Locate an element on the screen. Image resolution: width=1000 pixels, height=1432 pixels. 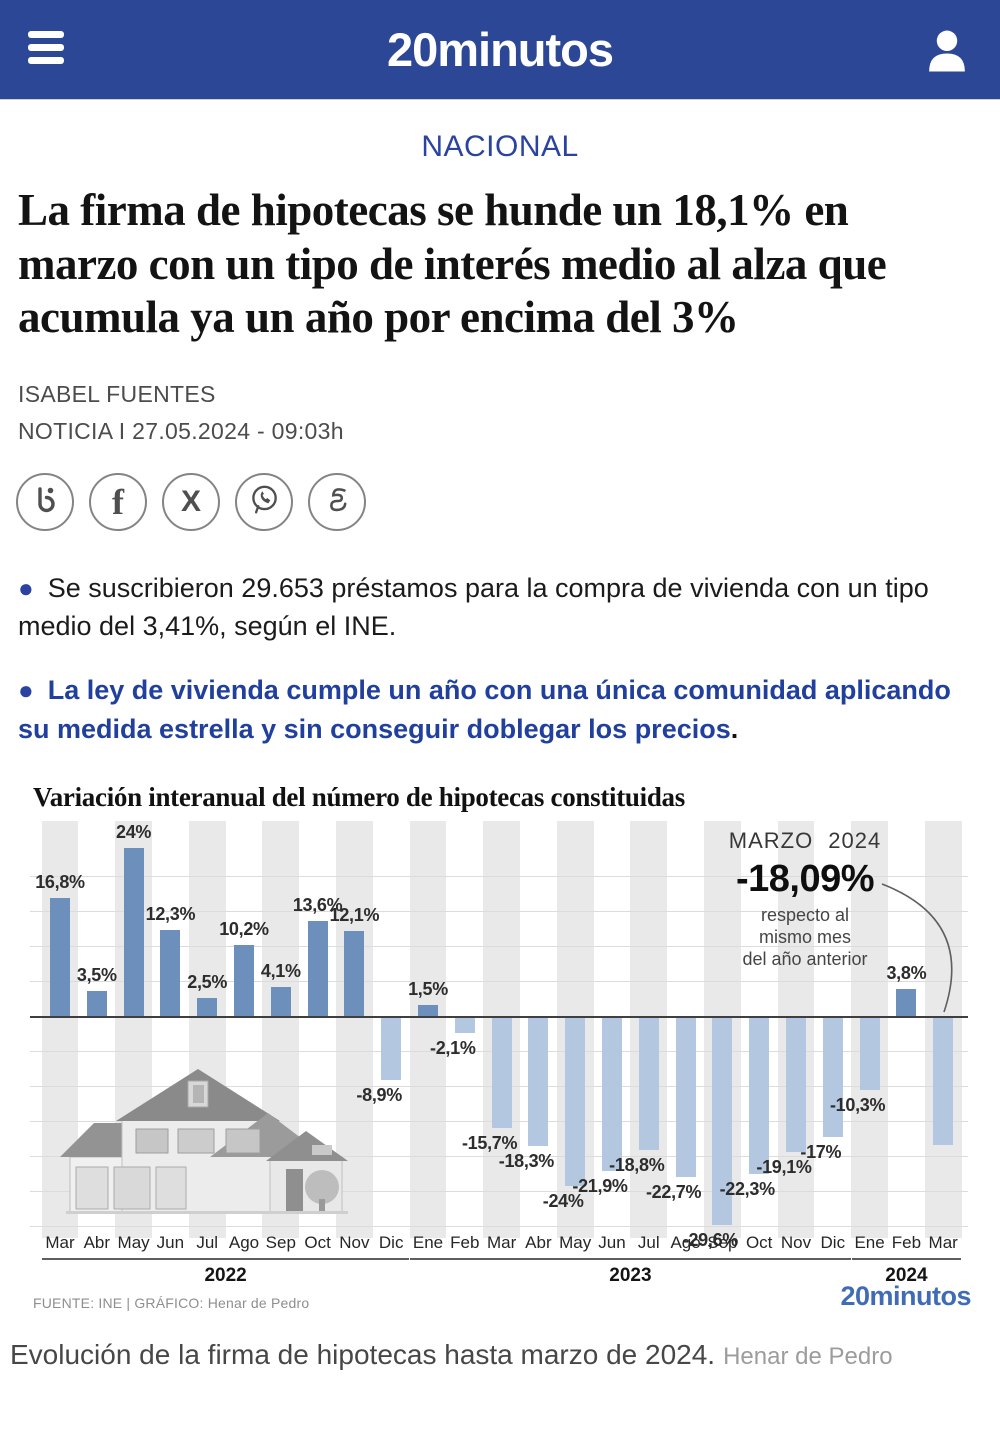
share-meneame-button is located at coordinates (337, 501).